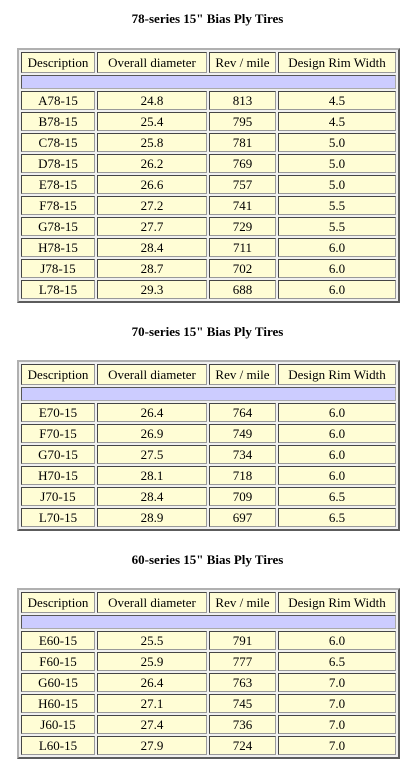 This screenshot has height=768, width=414. Describe the element at coordinates (208, 433) in the screenshot. I see `table-row: F70-15 26.9 749 6.0` at that location.